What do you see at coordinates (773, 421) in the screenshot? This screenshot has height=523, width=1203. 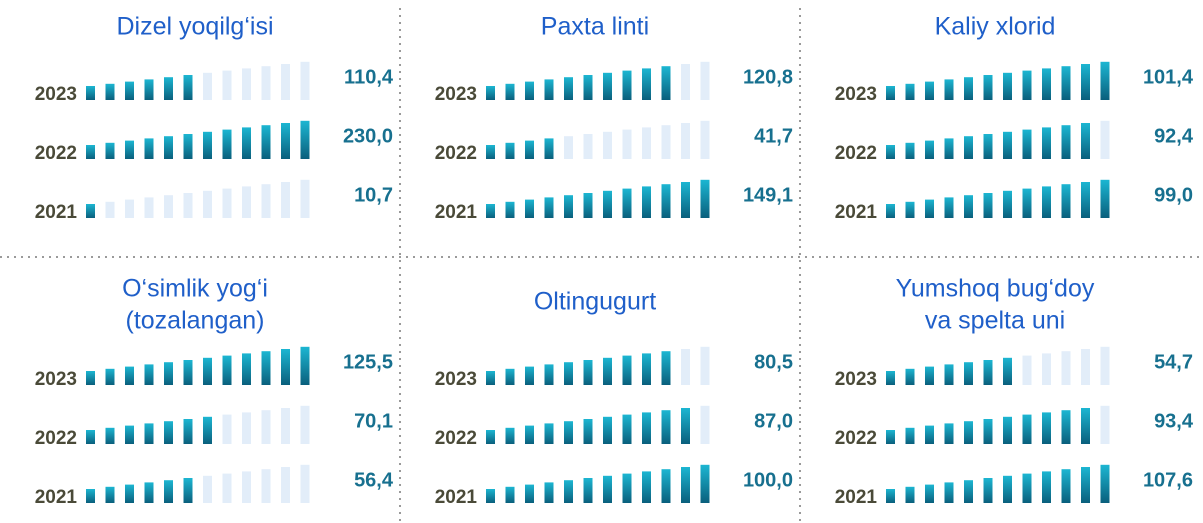 I see `value-label: 87,0` at bounding box center [773, 421].